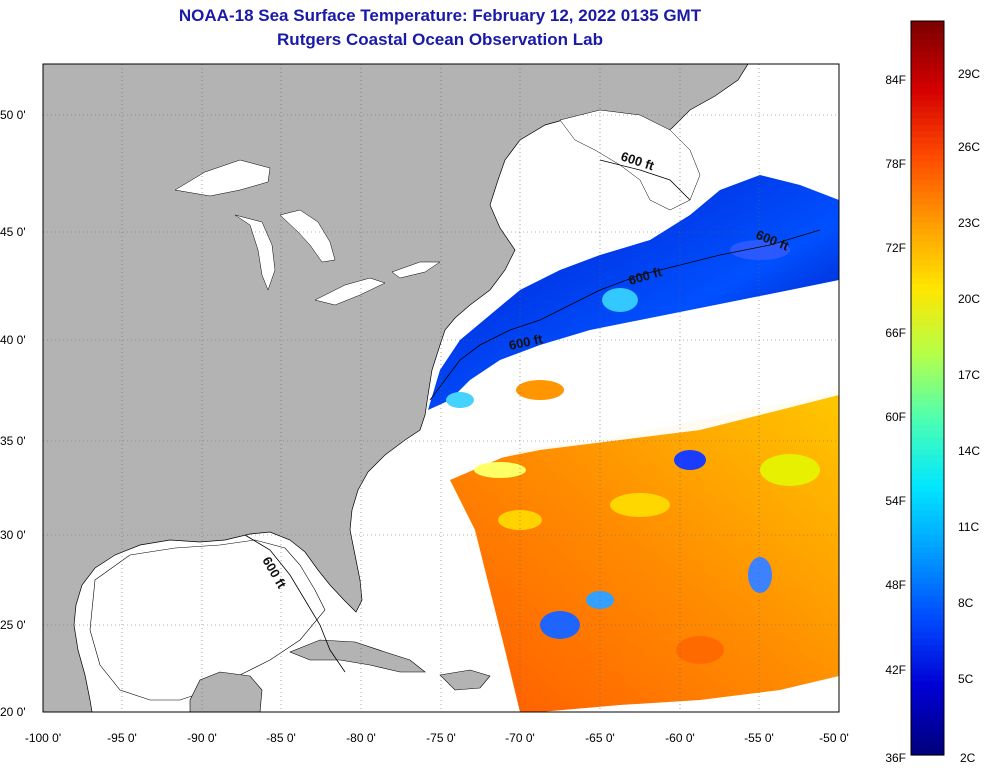  I want to click on hispaniola, so click(465, 680).